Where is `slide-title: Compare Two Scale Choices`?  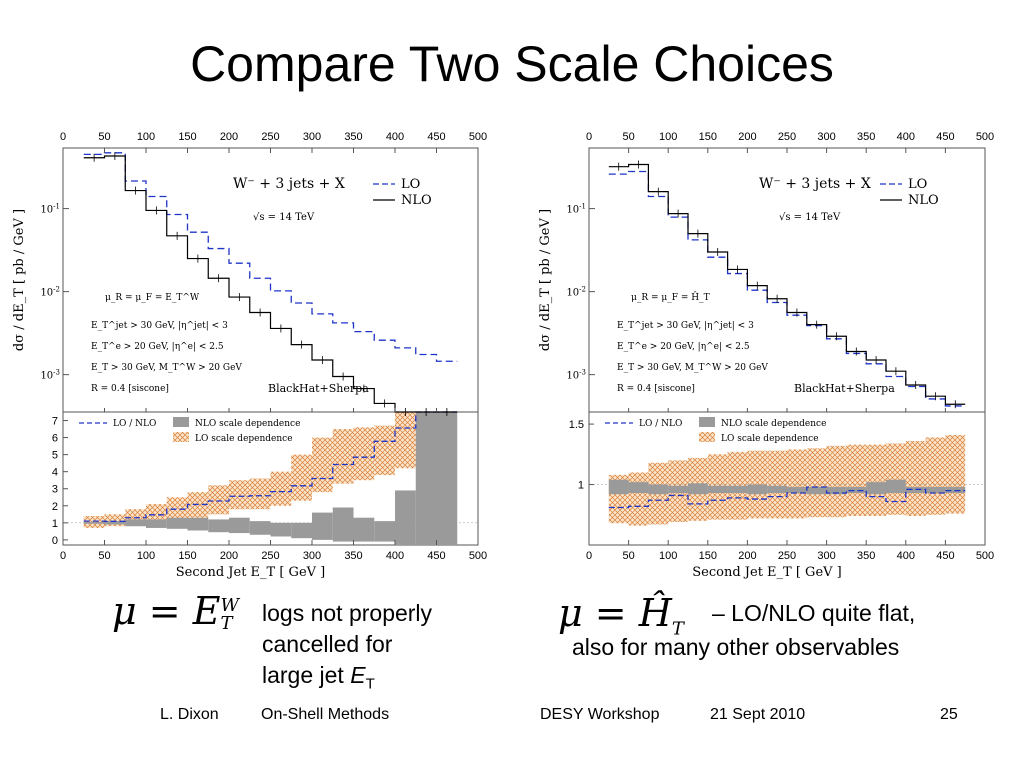 slide-title: Compare Two Scale Choices is located at coordinates (512, 64).